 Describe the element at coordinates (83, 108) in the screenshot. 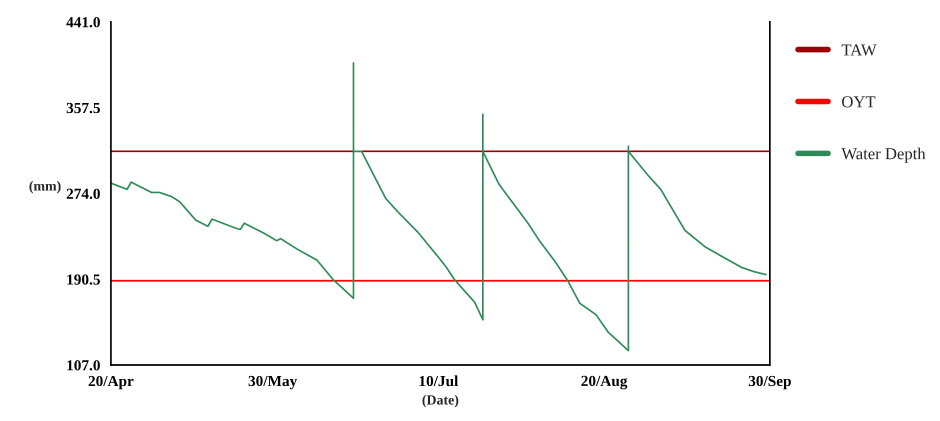

I see `y-tick-label: 357.5` at that location.